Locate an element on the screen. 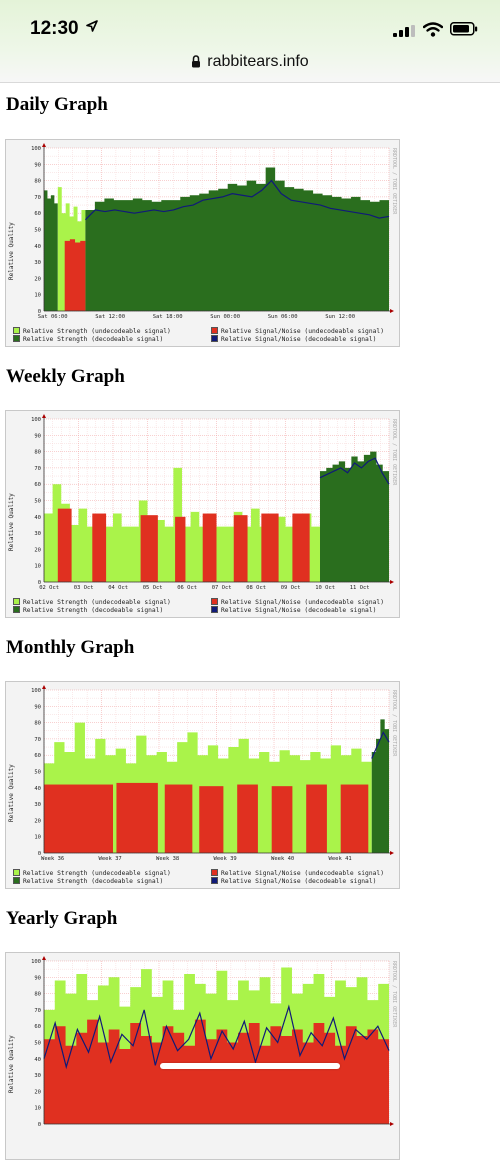 The image size is (500, 1161). x-tick-label: Week 41 is located at coordinates (340, 859).